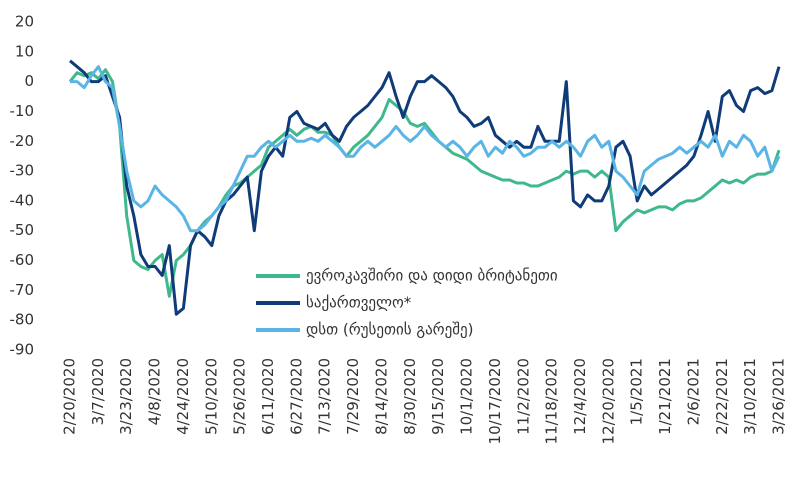 This screenshot has height=496, width=793. What do you see at coordinates (29, 81) in the screenshot?
I see `y-tick-label: 0` at bounding box center [29, 81].